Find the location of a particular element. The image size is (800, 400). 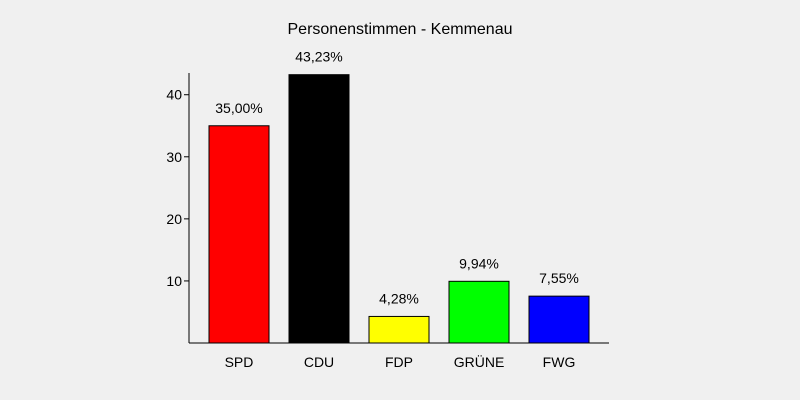

bar-grüne is located at coordinates (479, 312).